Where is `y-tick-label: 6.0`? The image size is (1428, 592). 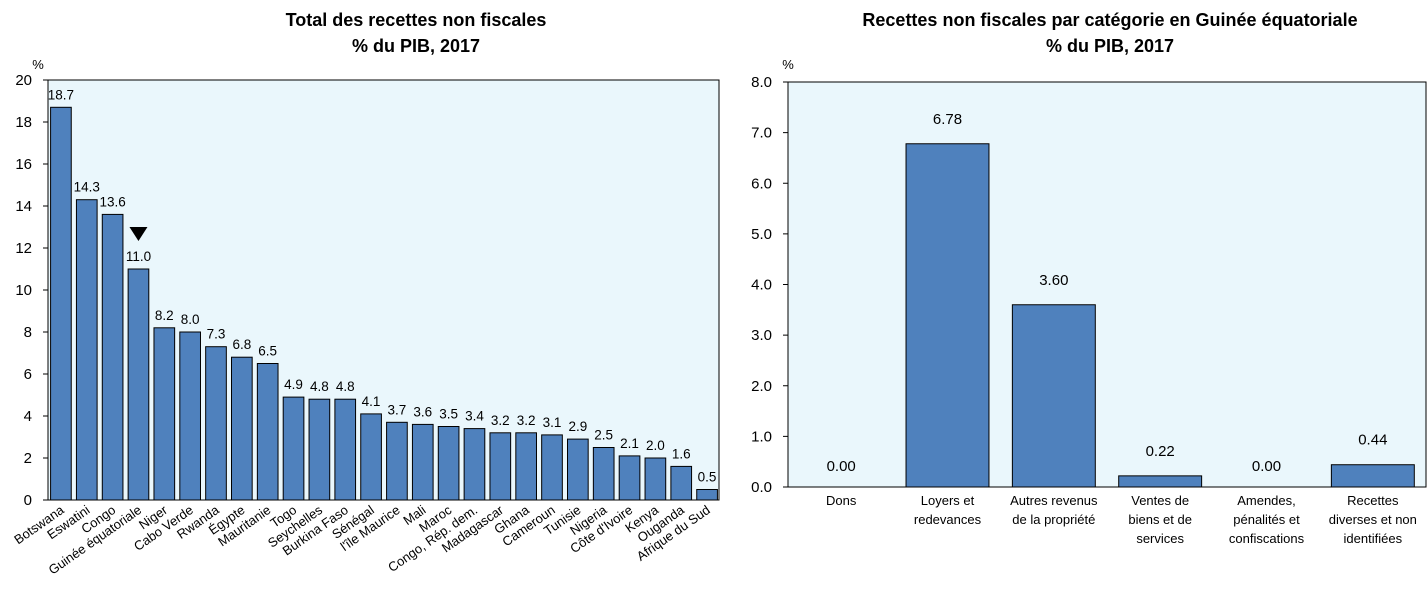
y-tick-label: 6.0 is located at coordinates (761, 183).